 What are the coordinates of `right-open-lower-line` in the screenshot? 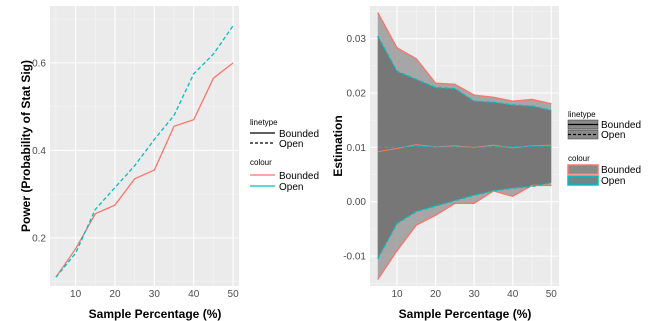 It's located at (464, 221).